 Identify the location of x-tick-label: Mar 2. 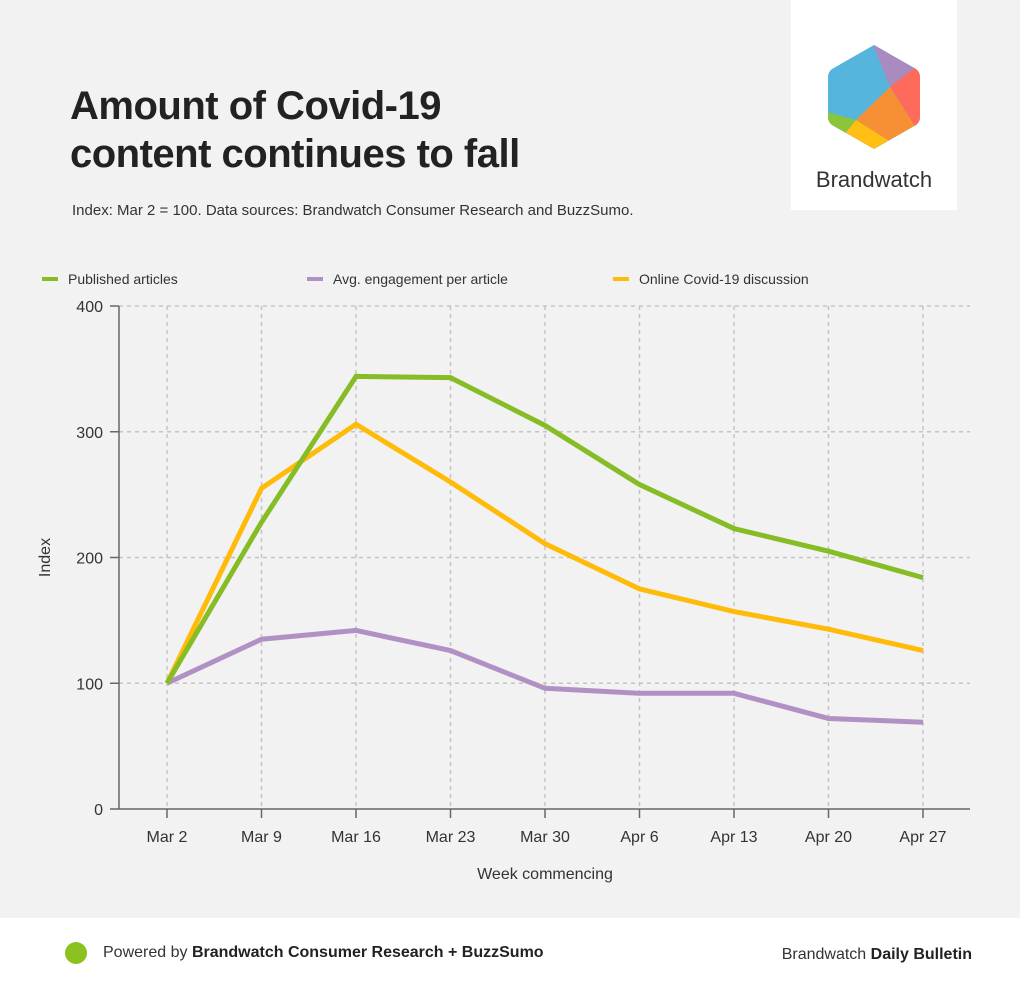
(167, 837).